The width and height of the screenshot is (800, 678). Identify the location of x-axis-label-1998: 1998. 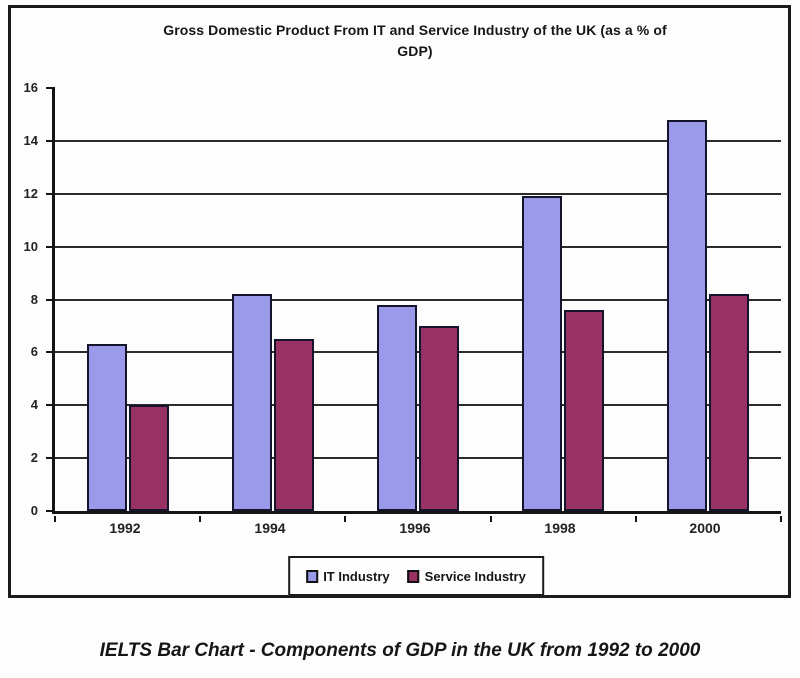
(560, 528).